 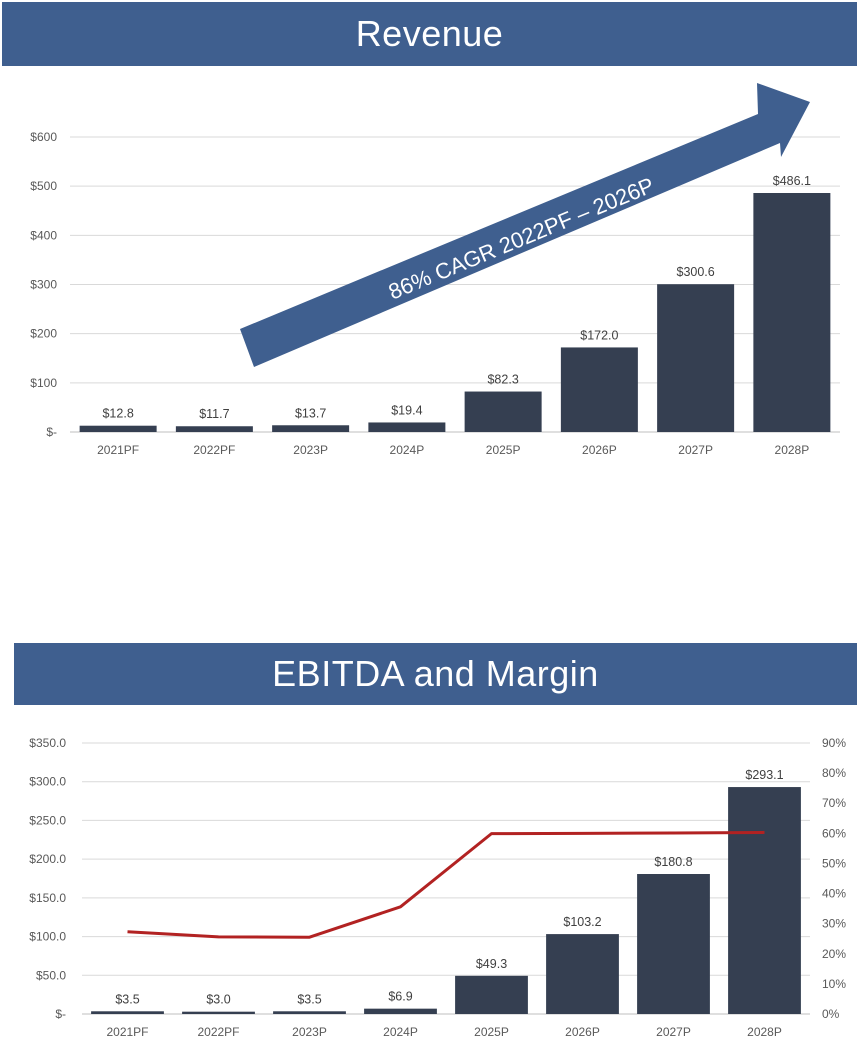 I want to click on bar-value-label: $13.7, so click(x=310, y=413).